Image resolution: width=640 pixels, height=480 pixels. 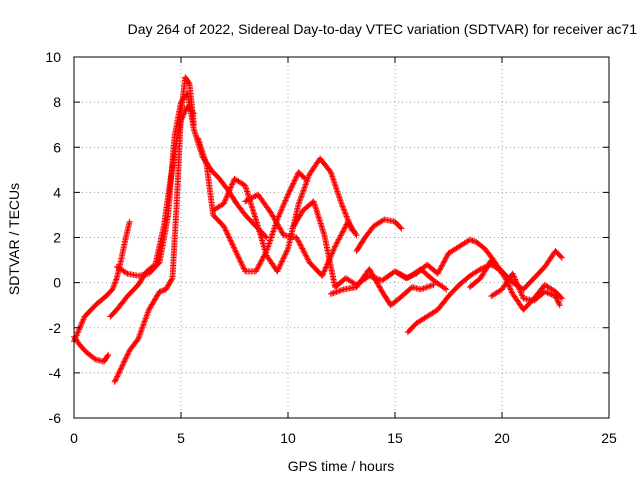 I want to click on x-tick-label: 25, so click(x=609, y=438).